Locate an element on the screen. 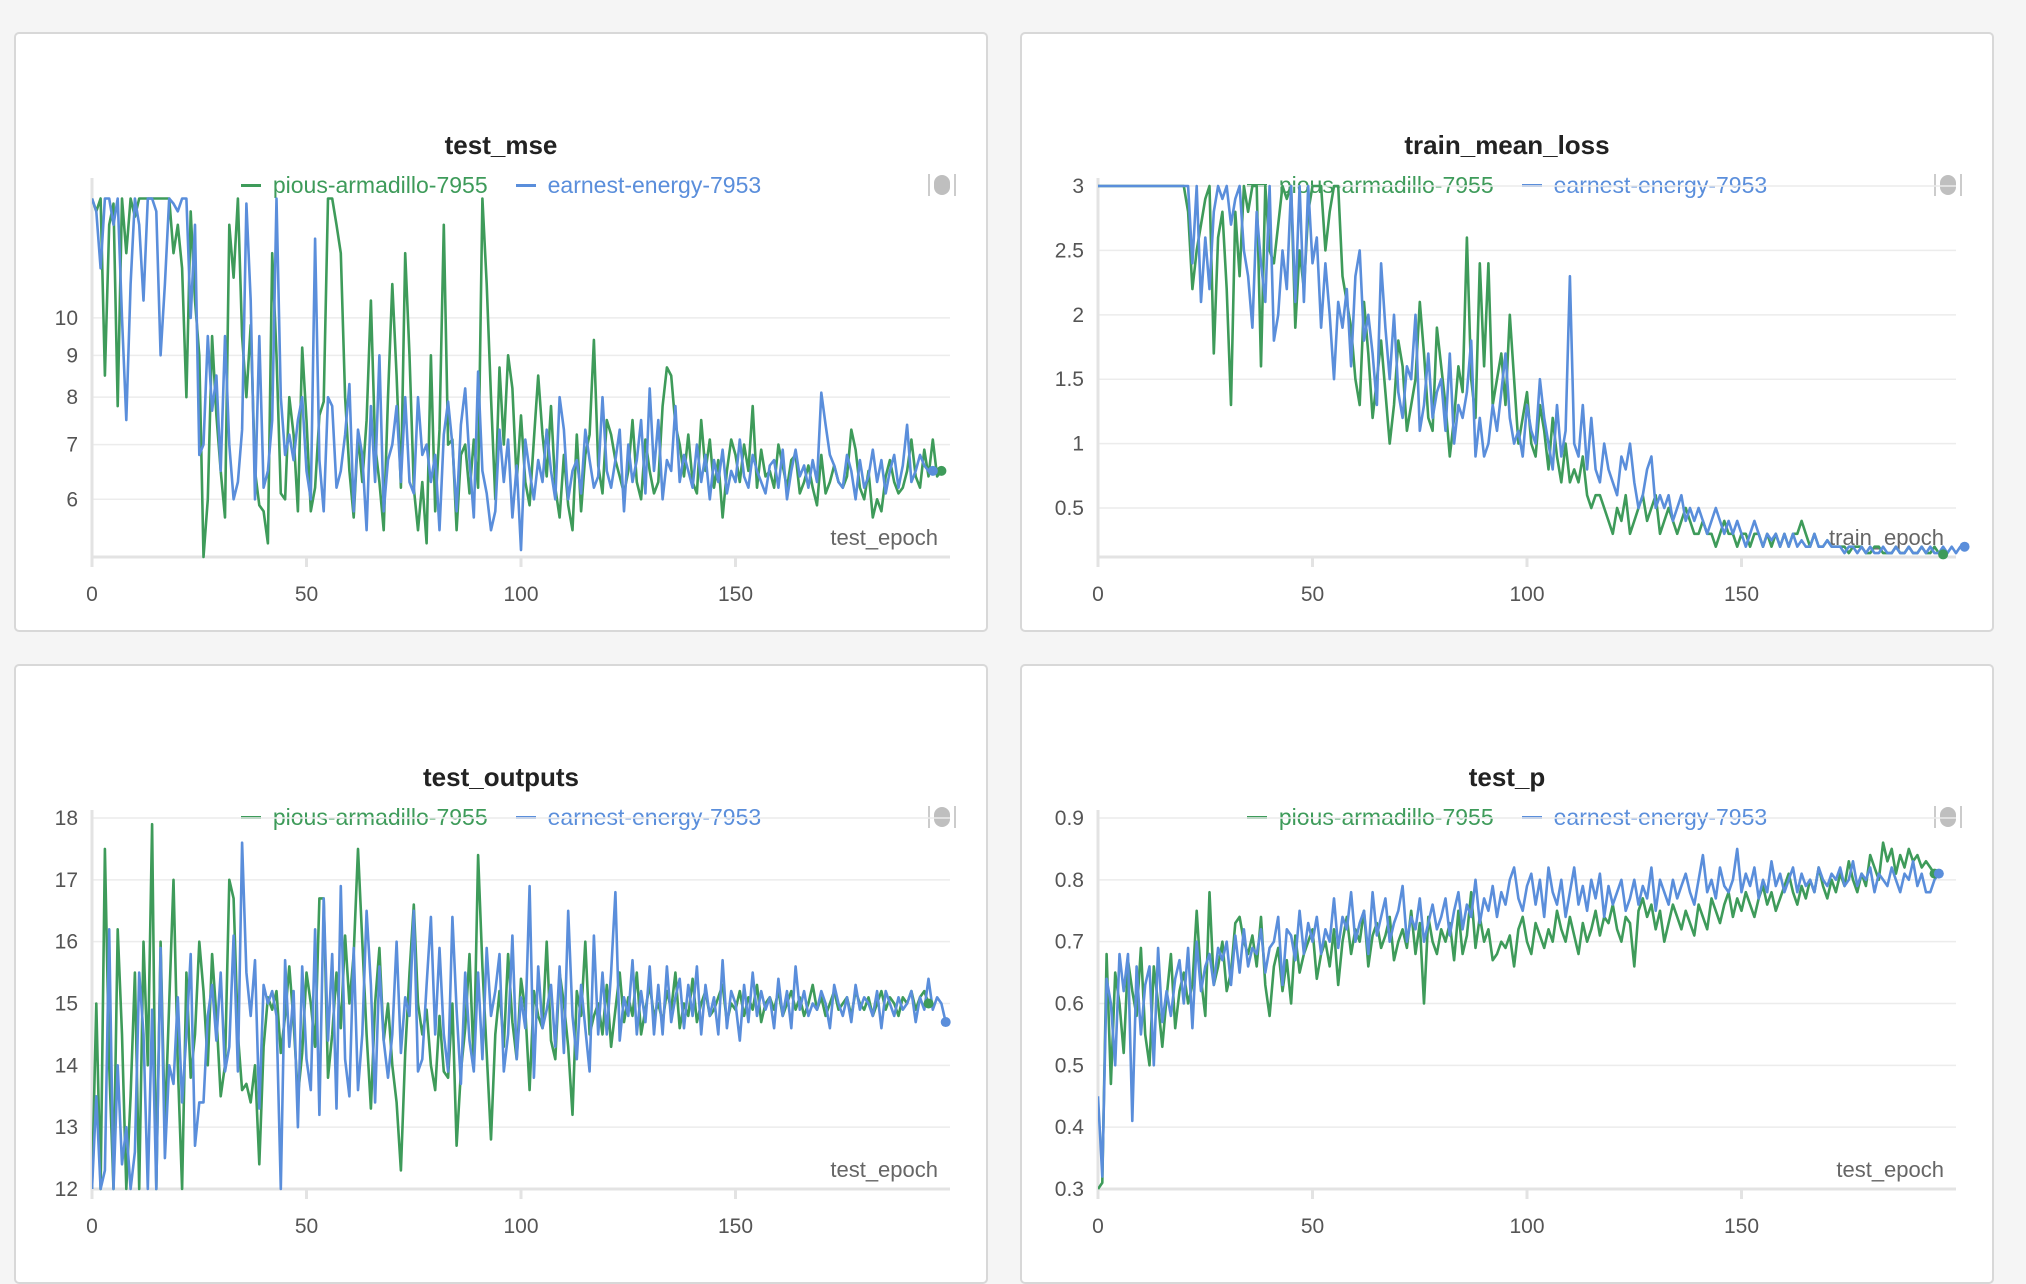 The height and width of the screenshot is (1284, 2026). y-tick-label: 2.5 is located at coordinates (1069, 250).